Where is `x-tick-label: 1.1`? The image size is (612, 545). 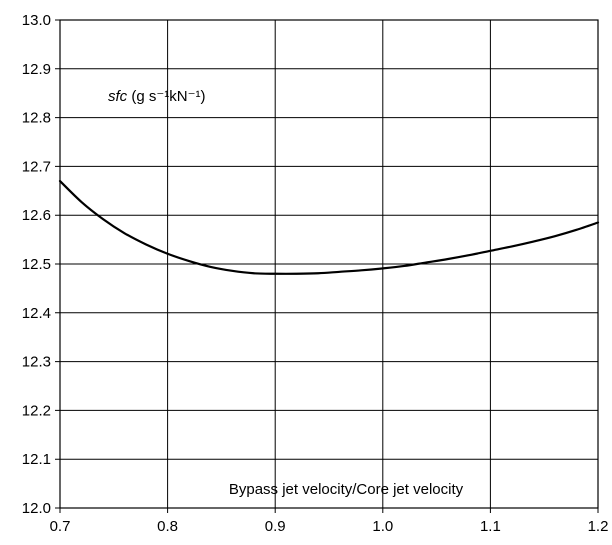 x-tick-label: 1.1 is located at coordinates (490, 526).